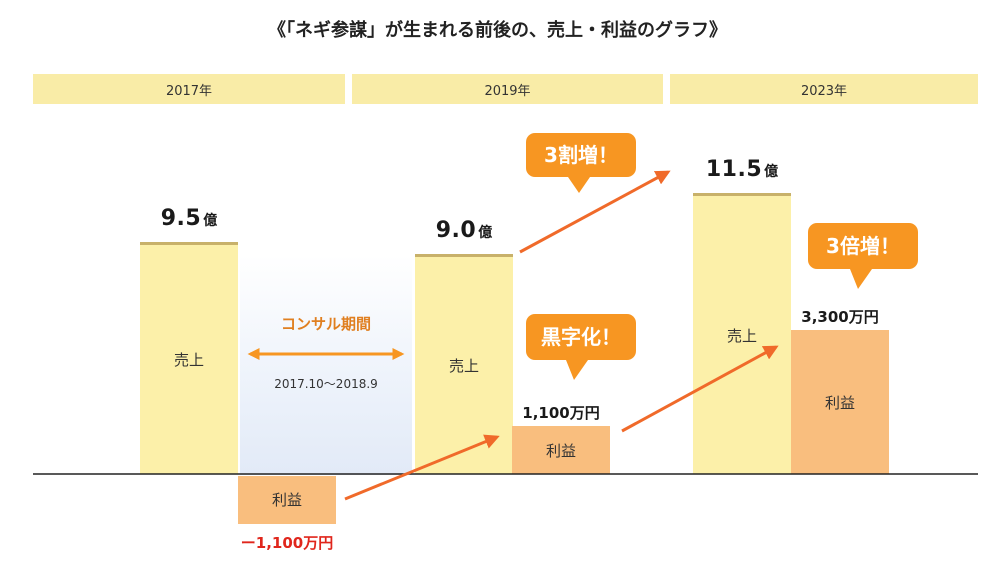 The width and height of the screenshot is (995, 568). Describe the element at coordinates (497, 30) in the screenshot. I see `chart-title: 《「ネギ参謀」が生まれる前後の、売上・利益のグラフ》` at that location.